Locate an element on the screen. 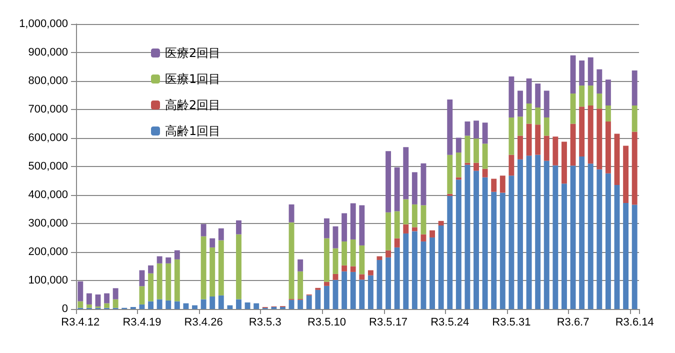 The height and width of the screenshot is (353, 675). y-tick-label: 900,000 is located at coordinates (48, 52).